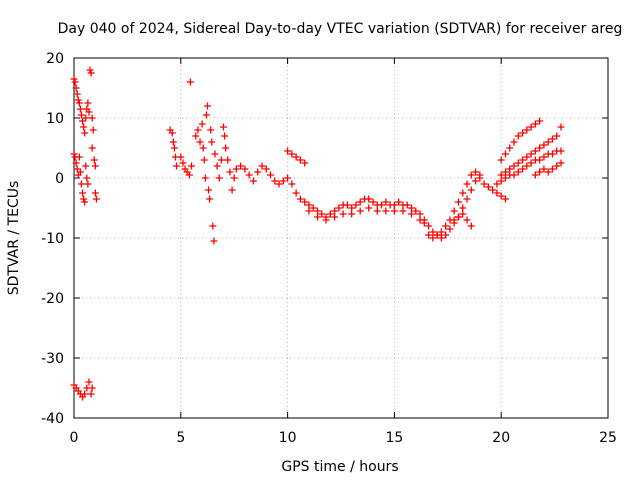 The image size is (640, 480). I want to click on y-tick-label: 0, so click(59, 179).